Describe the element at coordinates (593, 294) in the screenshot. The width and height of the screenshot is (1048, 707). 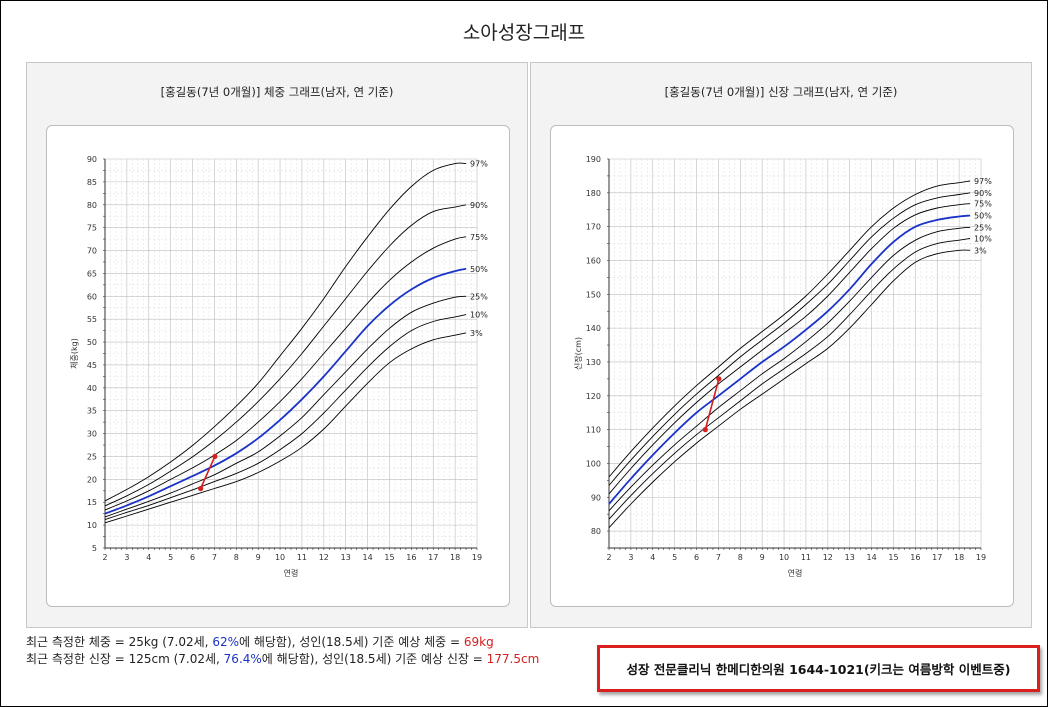
I see `height-y-tick-label: 150` at that location.